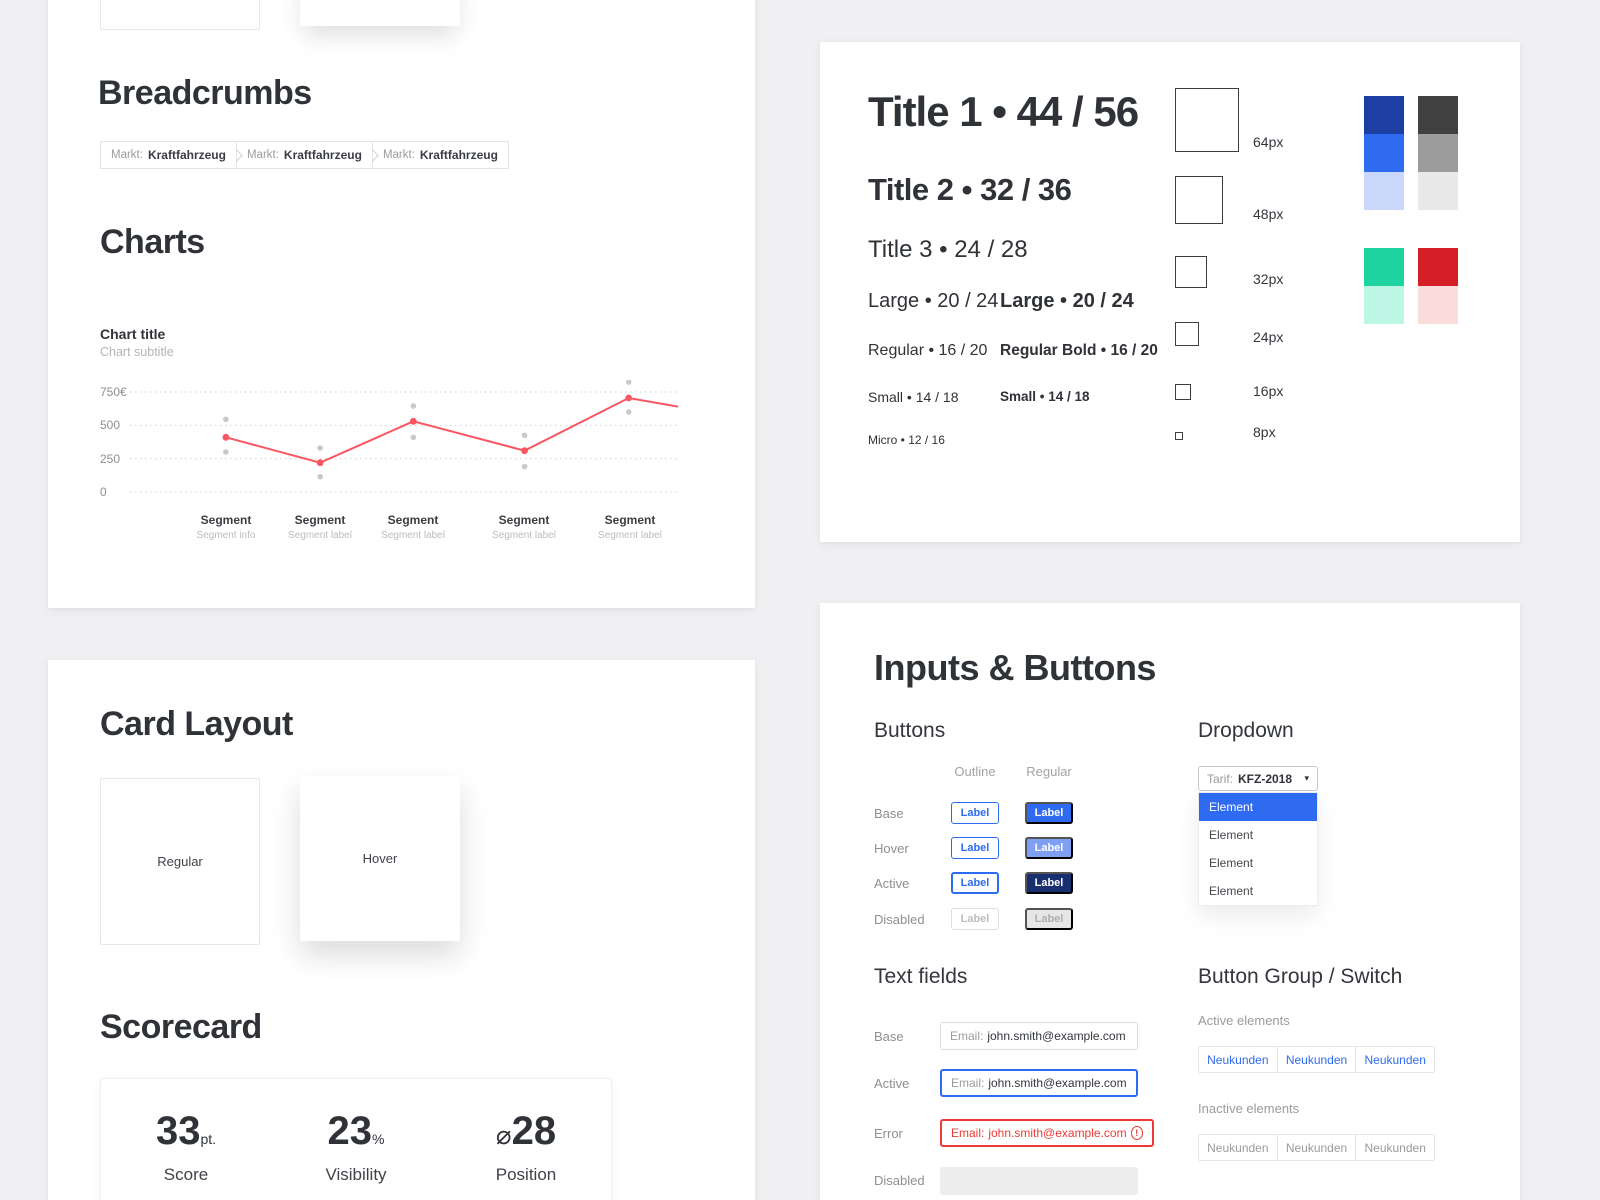 This screenshot has height=1200, width=1600. What do you see at coordinates (208, 1139) in the screenshot?
I see `stat-unit: pt.` at bounding box center [208, 1139].